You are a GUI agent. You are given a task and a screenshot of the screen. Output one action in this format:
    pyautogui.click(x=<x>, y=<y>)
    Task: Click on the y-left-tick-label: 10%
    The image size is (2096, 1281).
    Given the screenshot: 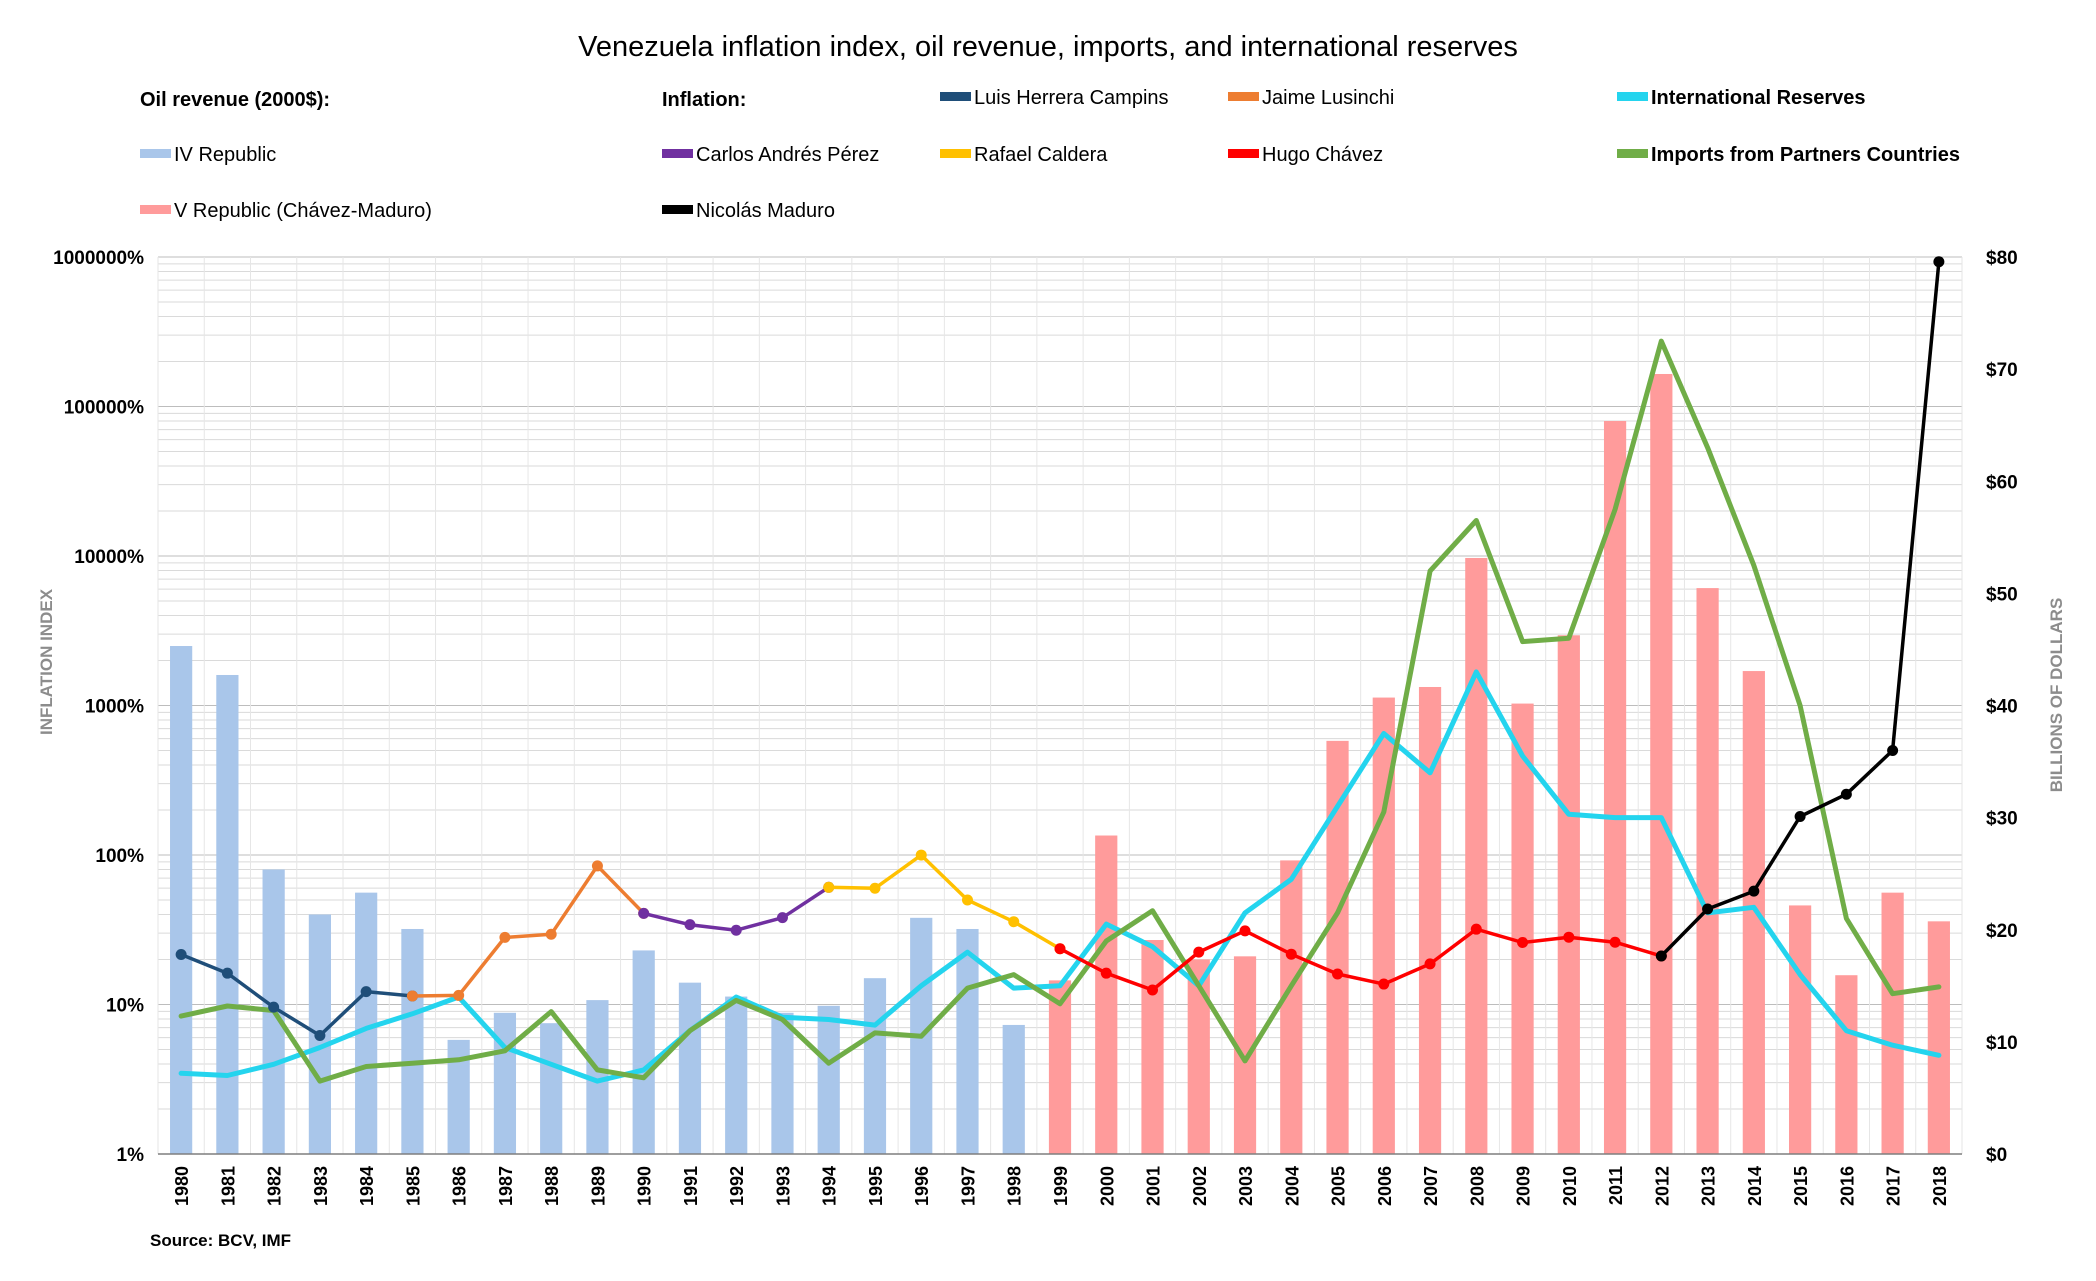 What is the action you would take?
    pyautogui.click(x=125, y=1006)
    